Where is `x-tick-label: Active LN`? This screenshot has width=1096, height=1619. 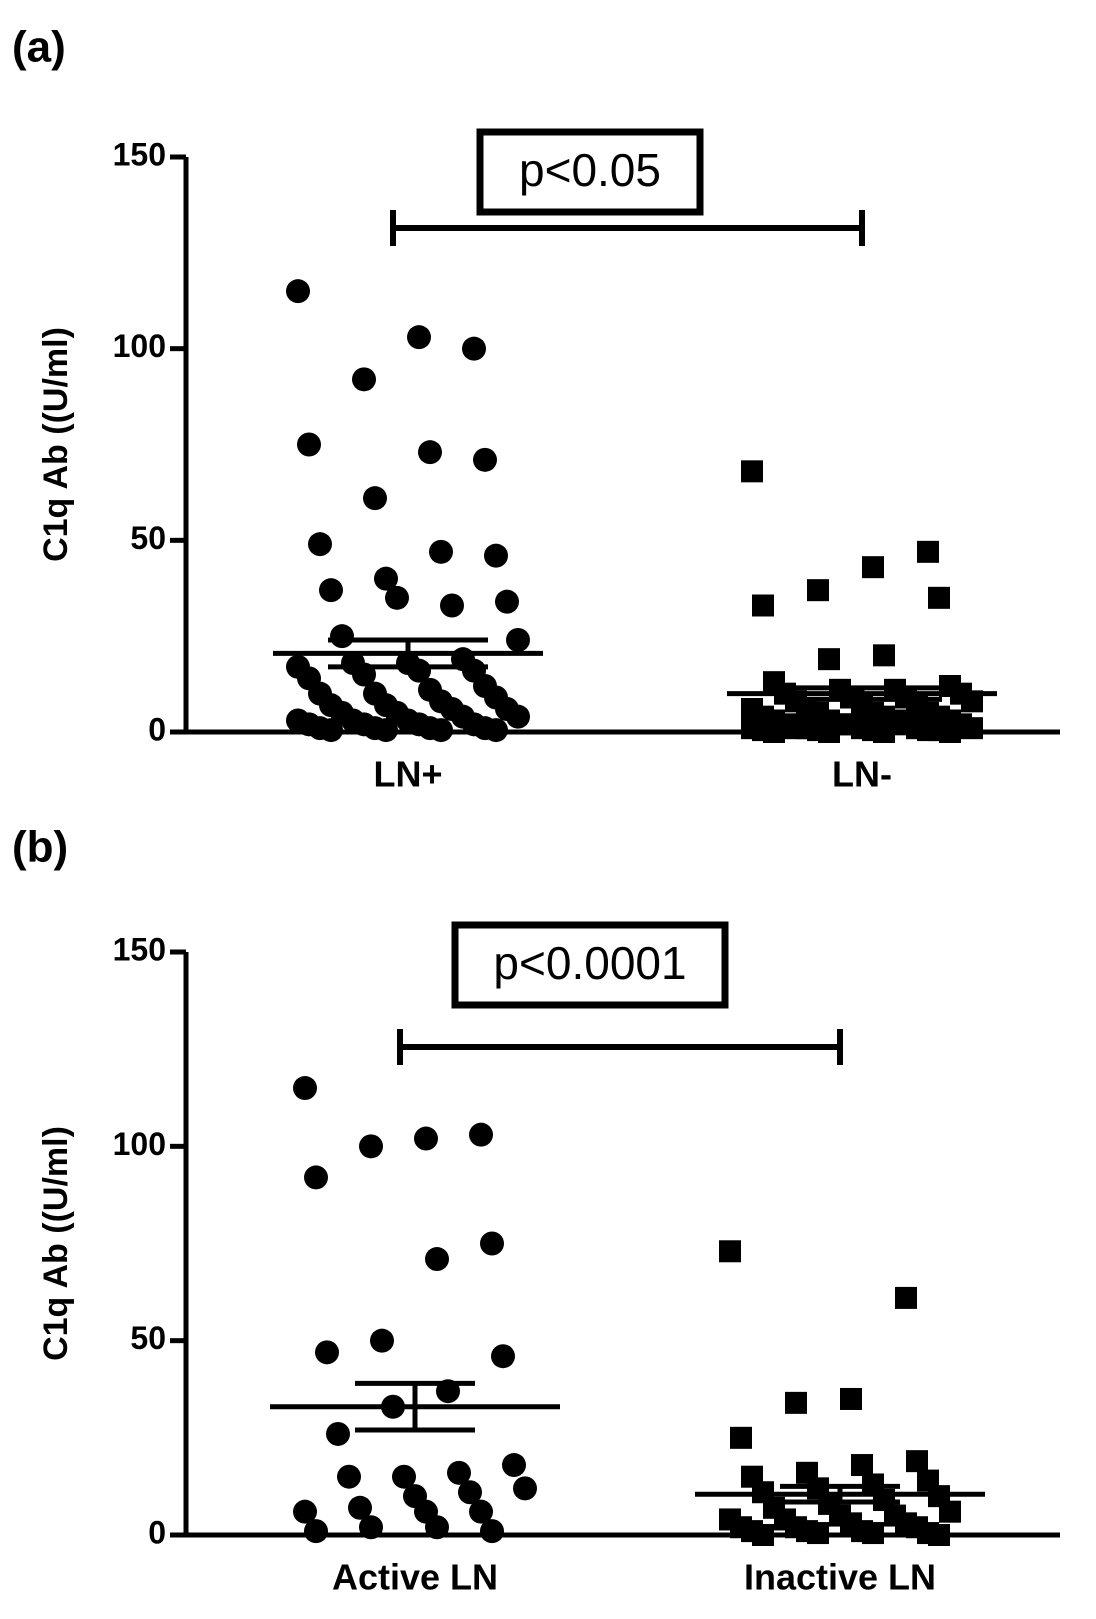 x-tick-label: Active LN is located at coordinates (415, 1577).